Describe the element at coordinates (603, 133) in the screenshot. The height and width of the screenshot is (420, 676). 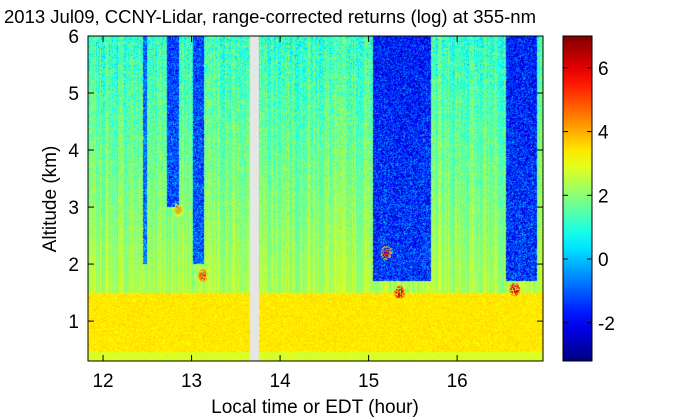
I see `colorbar-tick-label: 4` at that location.